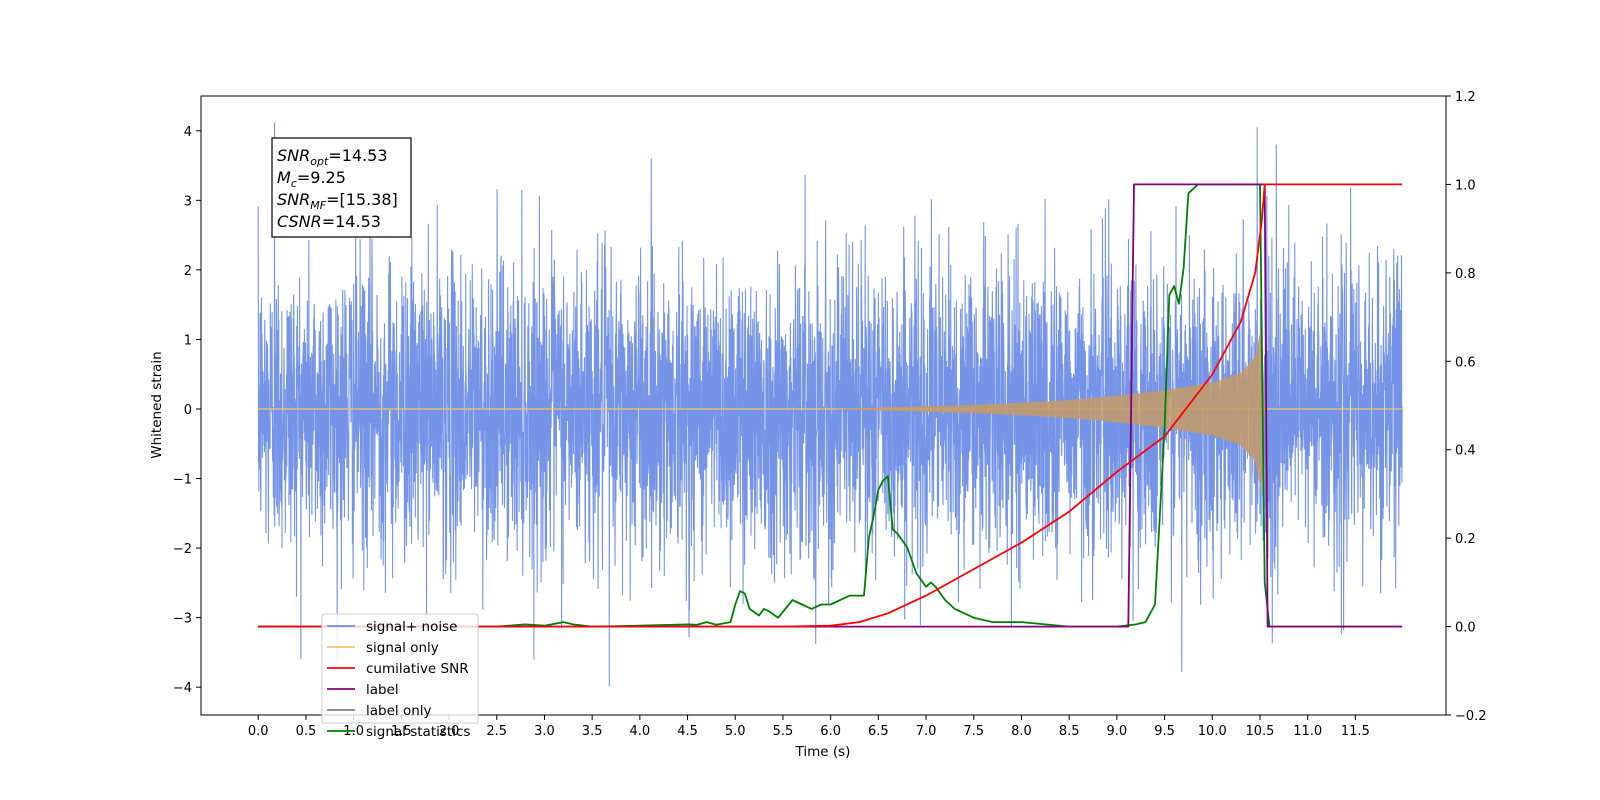  Describe the element at coordinates (188, 271) in the screenshot. I see `y-left-tick-label: 2` at that location.